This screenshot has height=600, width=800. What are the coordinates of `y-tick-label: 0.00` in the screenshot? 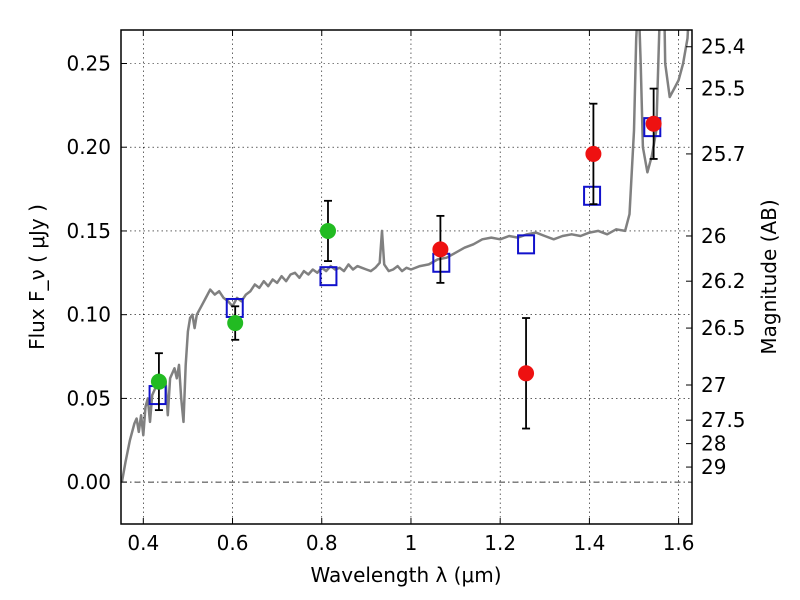 It's located at (88, 482).